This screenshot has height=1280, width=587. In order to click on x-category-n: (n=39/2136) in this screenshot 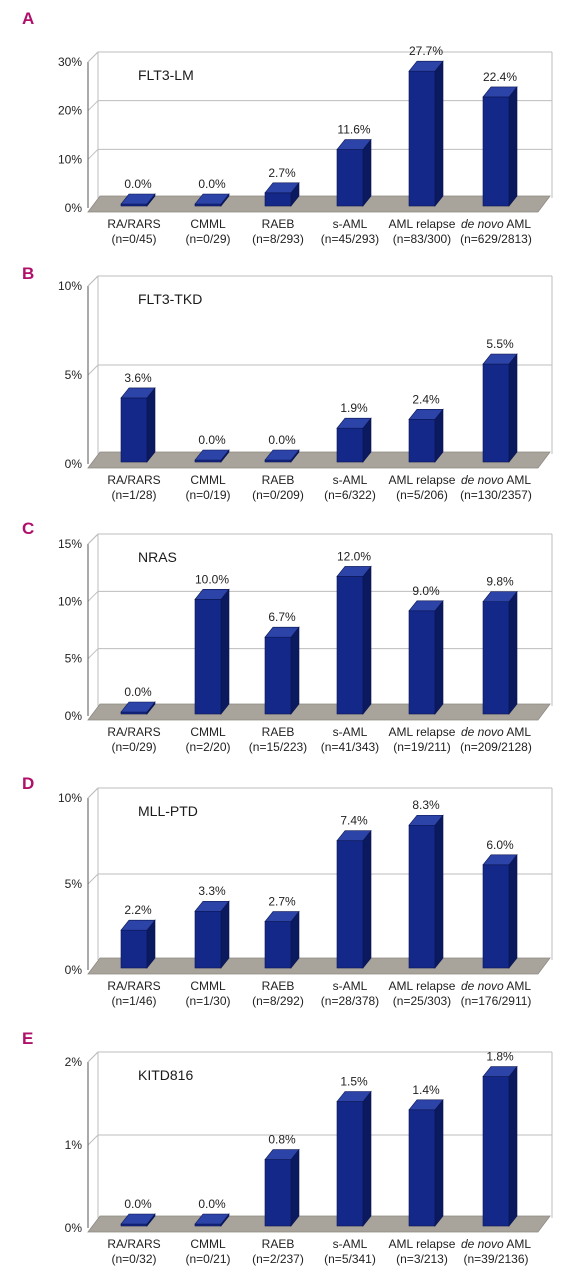, I will do `click(495, 1259)`.